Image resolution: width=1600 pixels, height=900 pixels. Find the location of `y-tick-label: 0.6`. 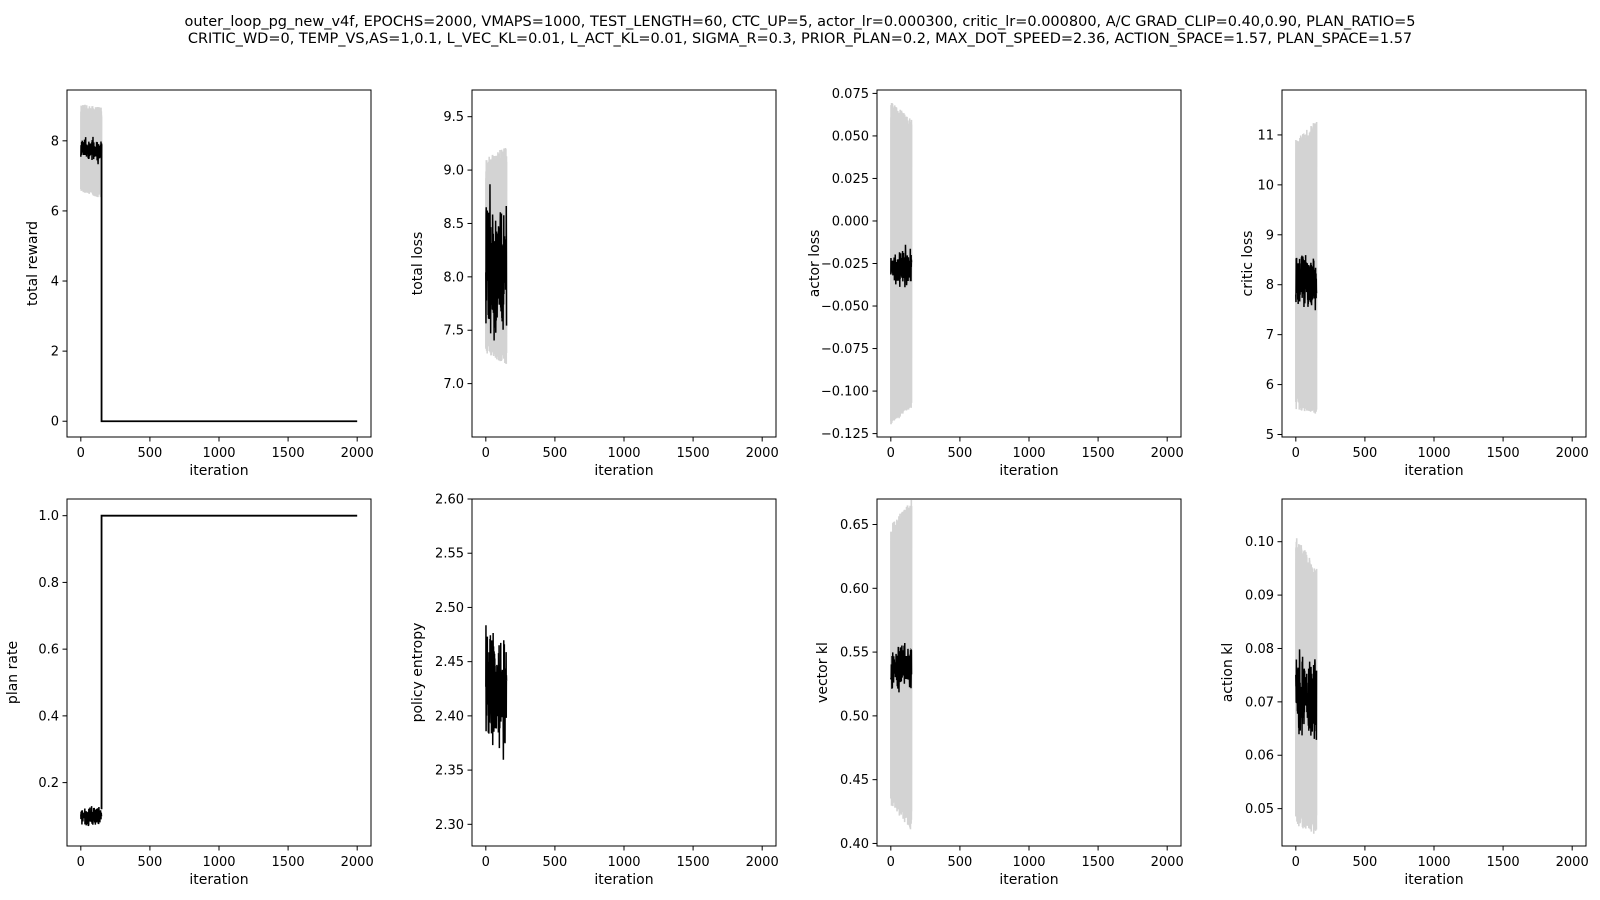

y-tick-label: 0.6 is located at coordinates (48, 650).